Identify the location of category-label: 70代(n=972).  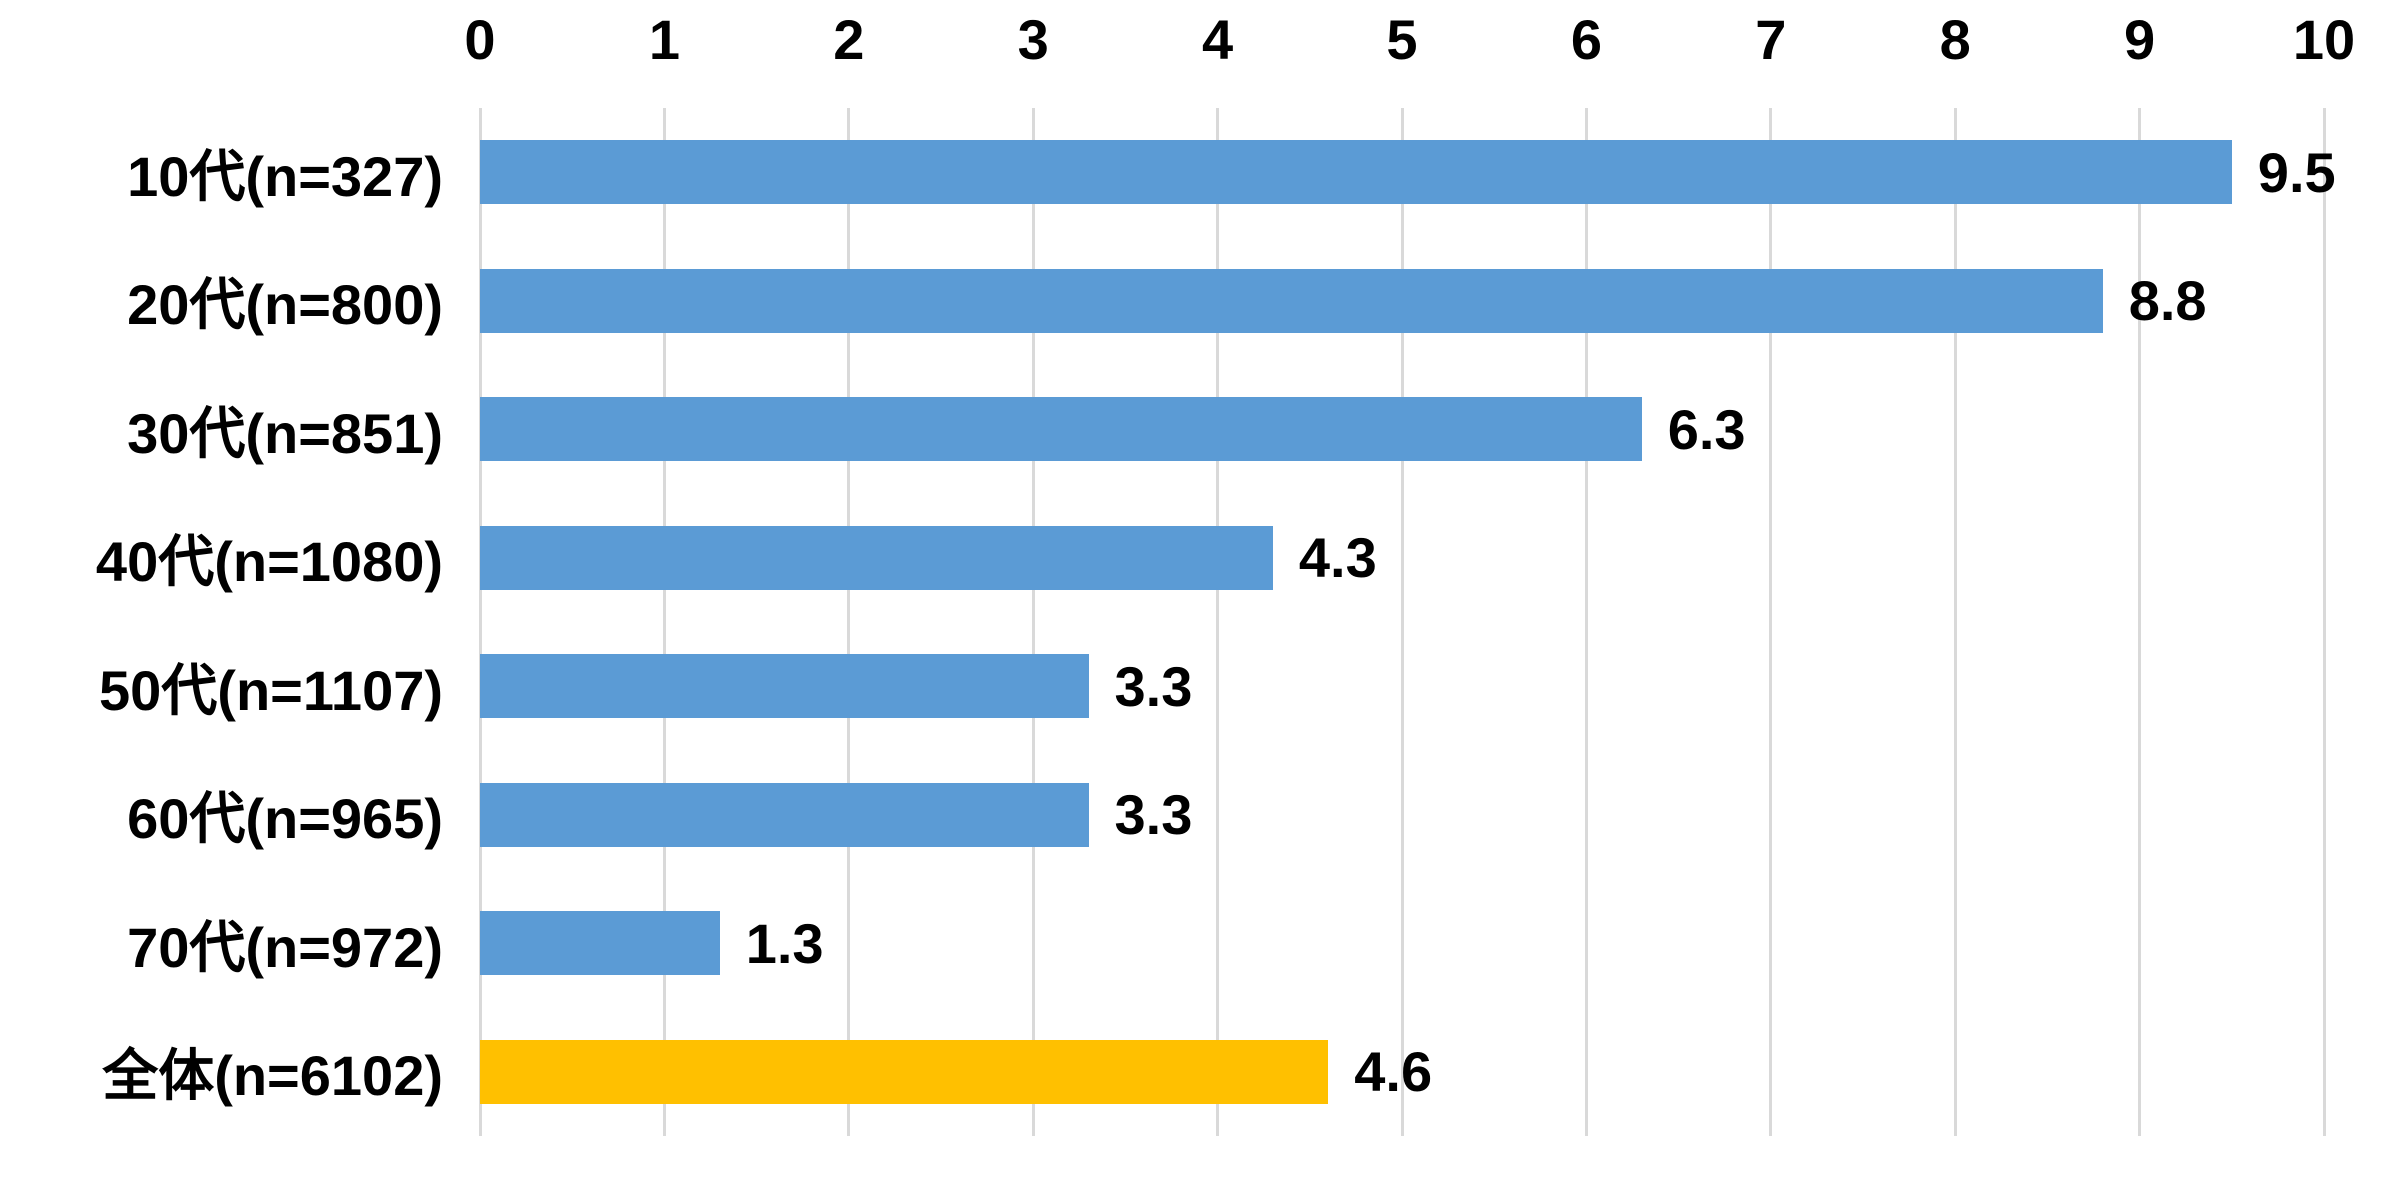
(285, 947).